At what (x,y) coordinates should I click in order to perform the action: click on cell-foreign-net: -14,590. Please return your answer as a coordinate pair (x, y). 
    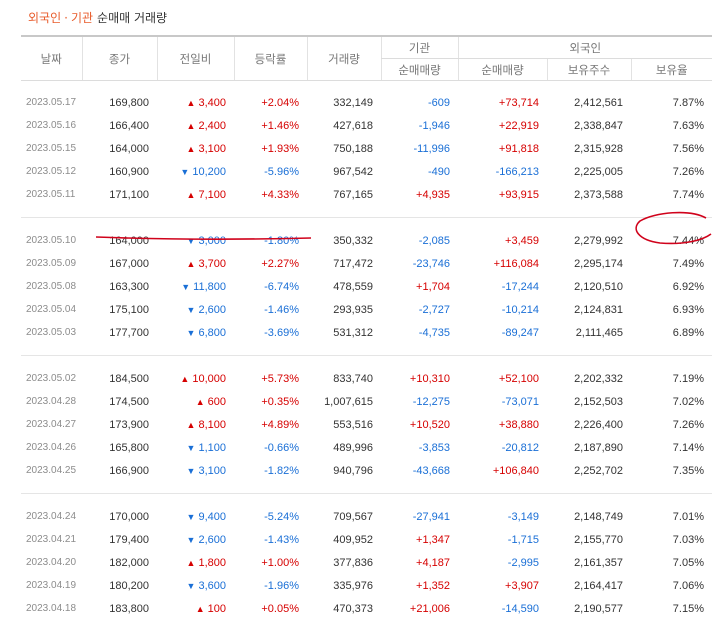
    Looking at the image, I should click on (502, 608).